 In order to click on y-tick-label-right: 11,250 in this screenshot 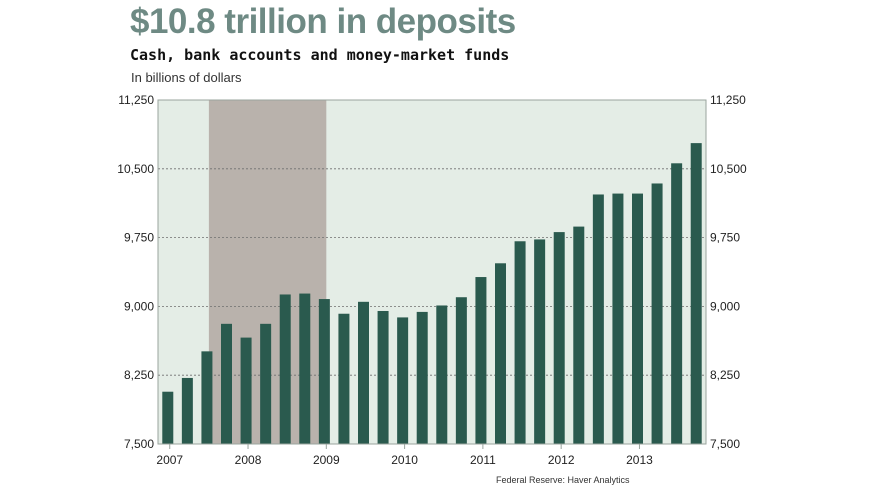, I will do `click(728, 100)`.